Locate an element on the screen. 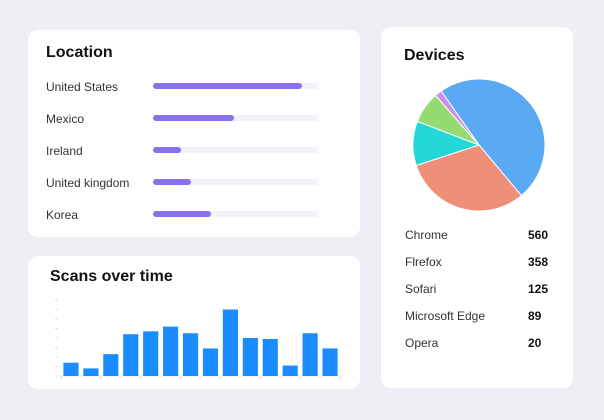 The width and height of the screenshot is (604, 420). device-name: Flrefox is located at coordinates (423, 262).